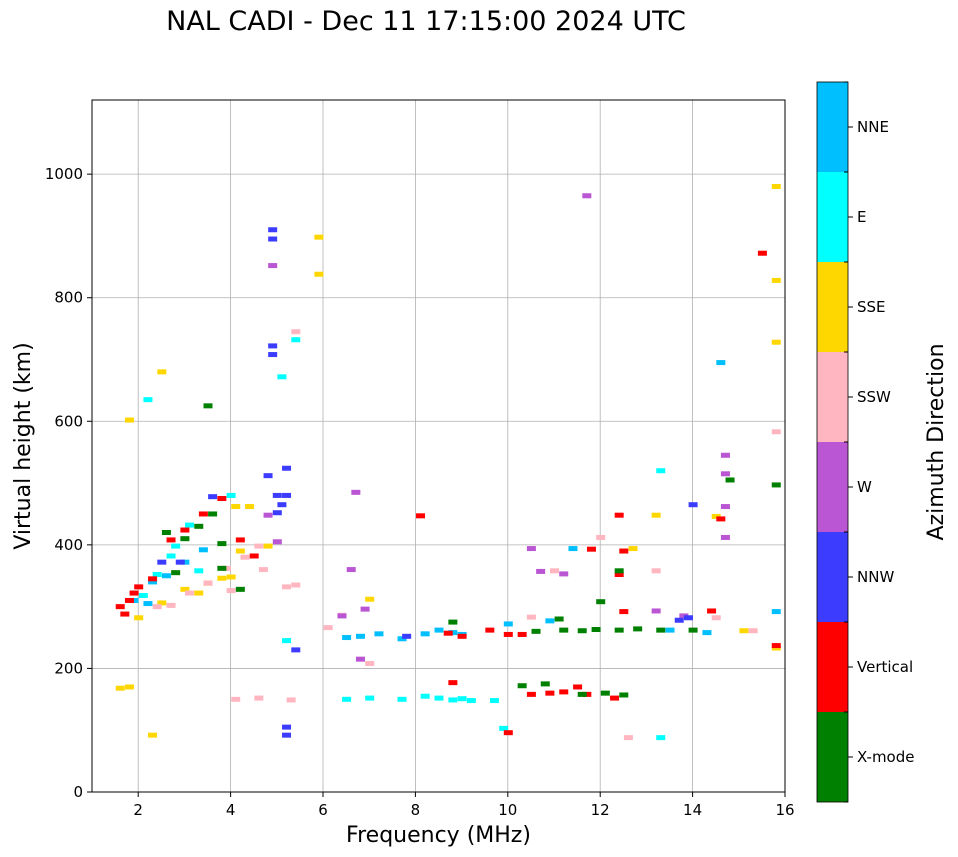 The image size is (958, 857). Describe the element at coordinates (600, 810) in the screenshot. I see `x-tick-label: 12` at that location.